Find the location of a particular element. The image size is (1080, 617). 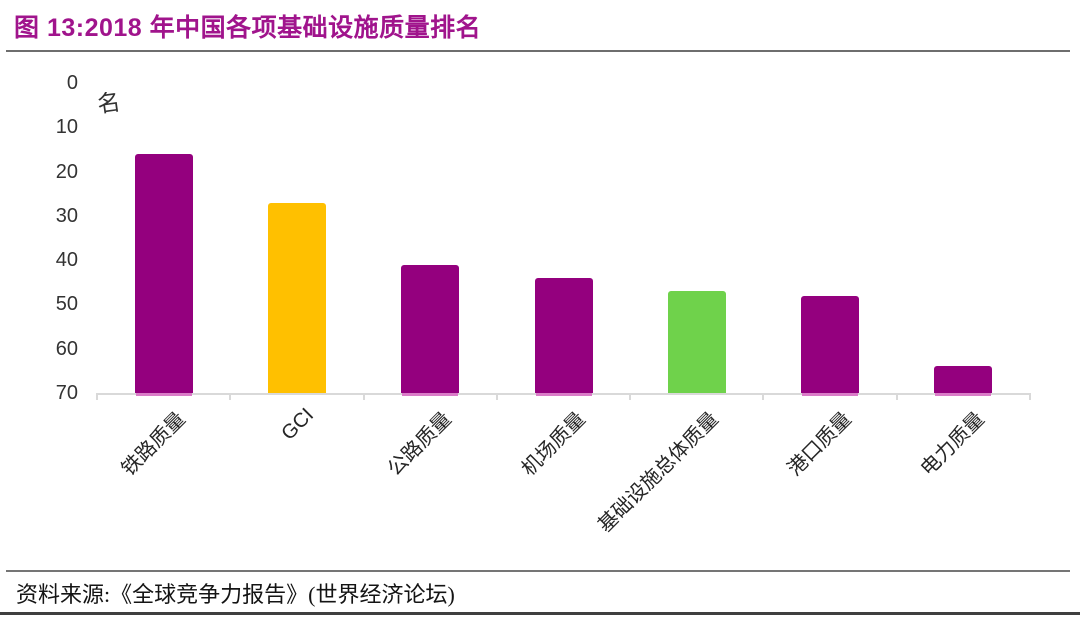

x-category-label: 港口质量 is located at coordinates (819, 444).